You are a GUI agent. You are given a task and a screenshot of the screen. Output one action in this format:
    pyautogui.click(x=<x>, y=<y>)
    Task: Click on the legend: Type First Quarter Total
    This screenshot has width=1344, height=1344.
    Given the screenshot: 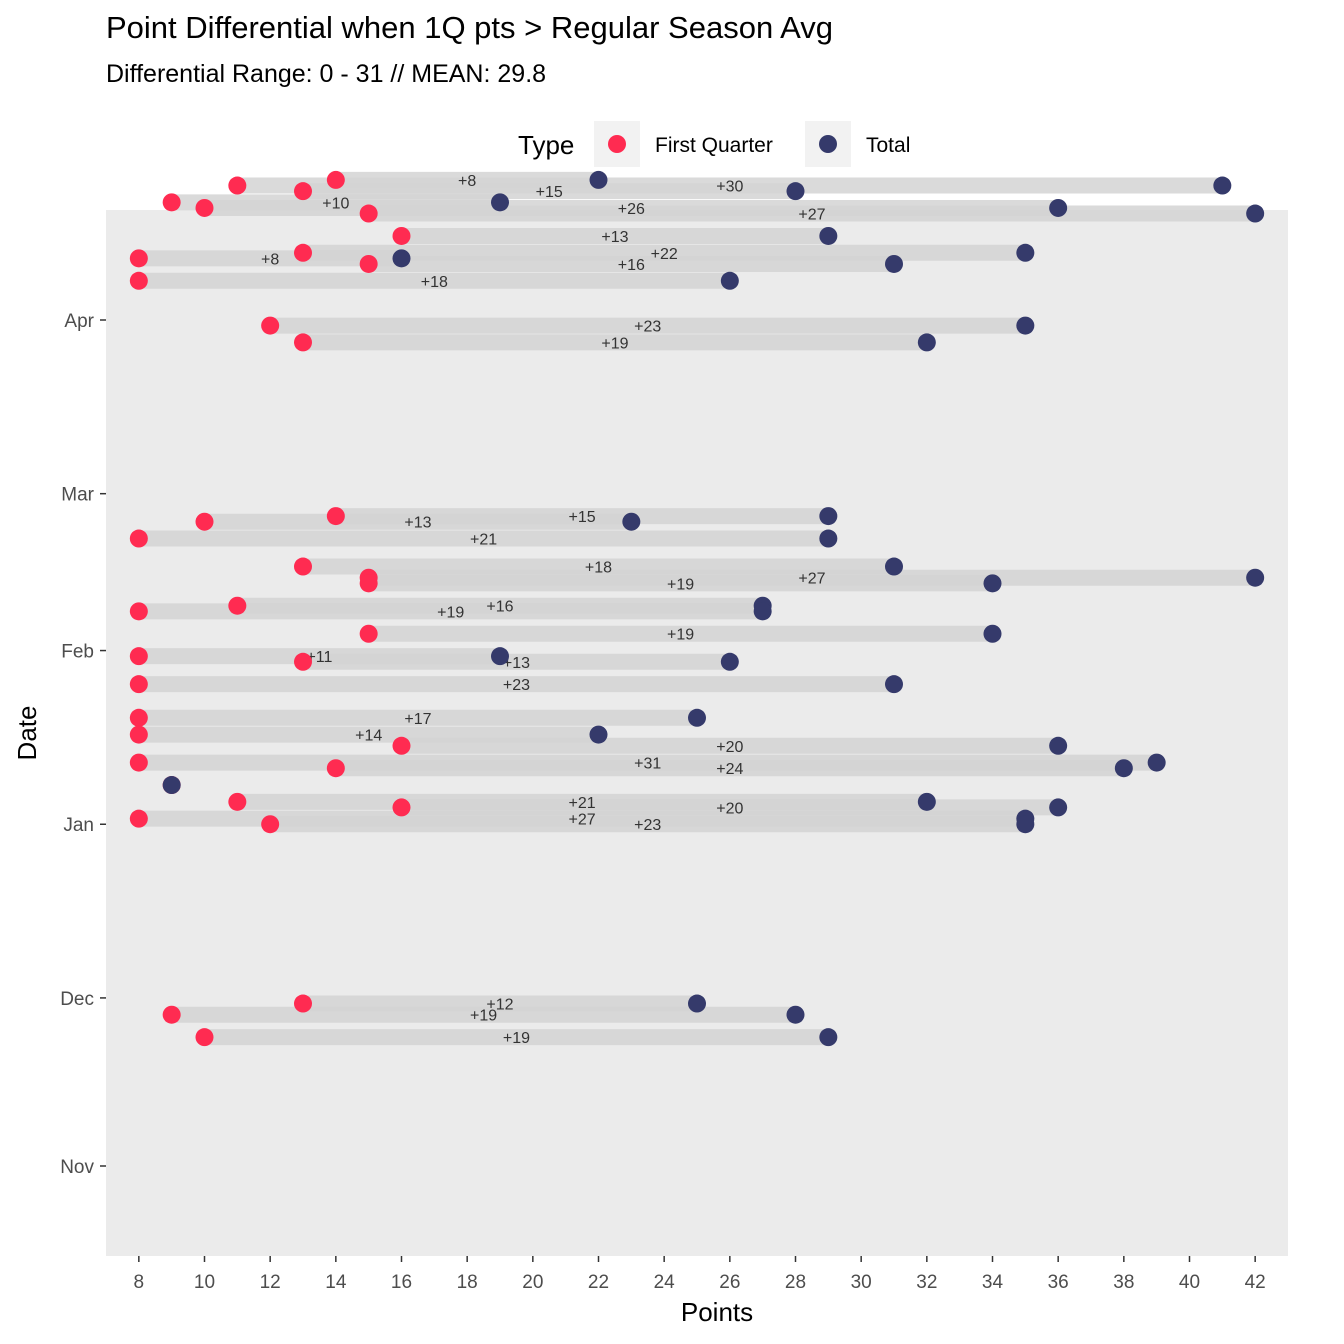 What is the action you would take?
    pyautogui.click(x=714, y=144)
    